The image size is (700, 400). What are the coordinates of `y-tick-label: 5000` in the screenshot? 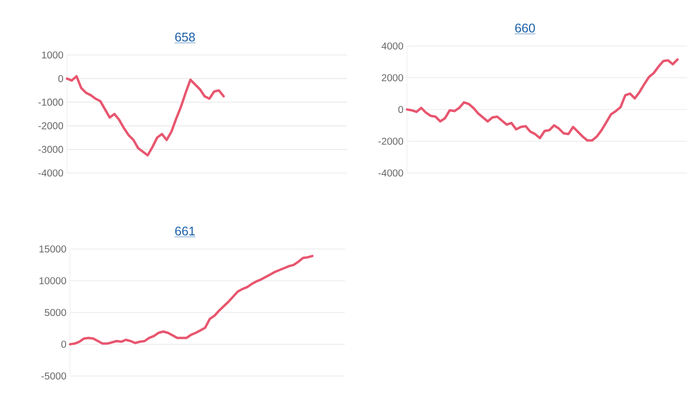 It's located at (55, 312).